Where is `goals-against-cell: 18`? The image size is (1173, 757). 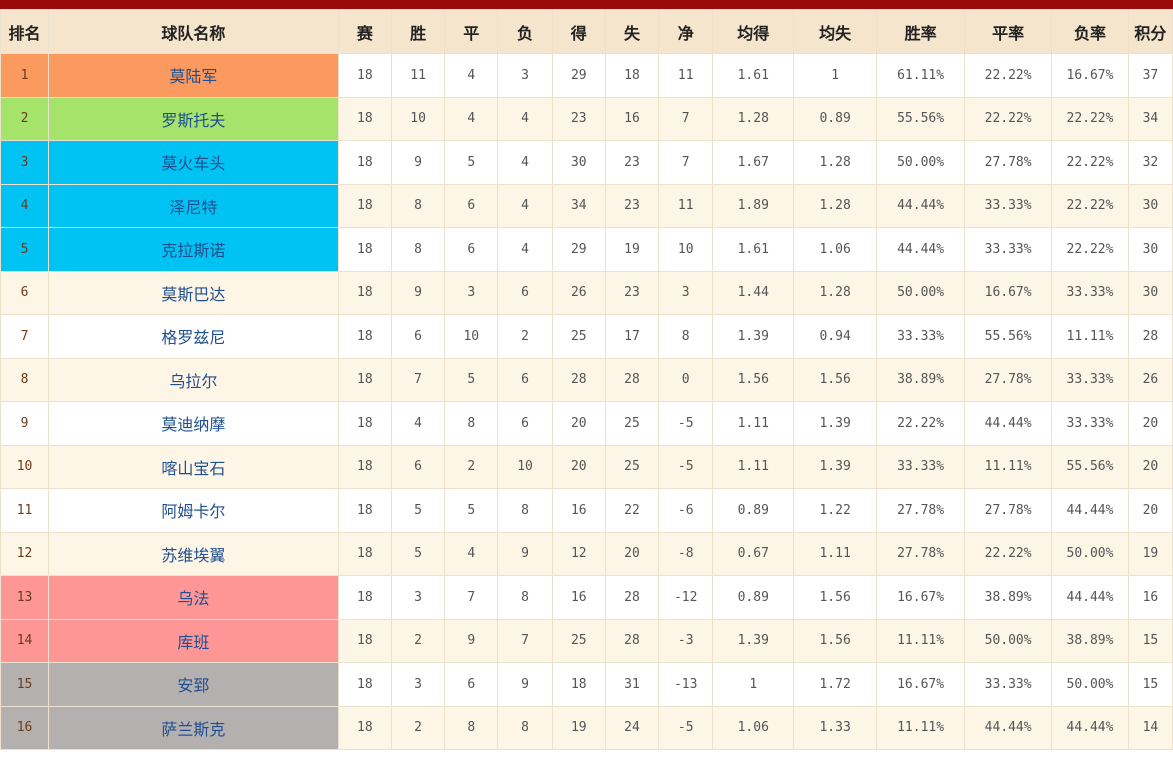
goals-against-cell: 18 is located at coordinates (632, 75).